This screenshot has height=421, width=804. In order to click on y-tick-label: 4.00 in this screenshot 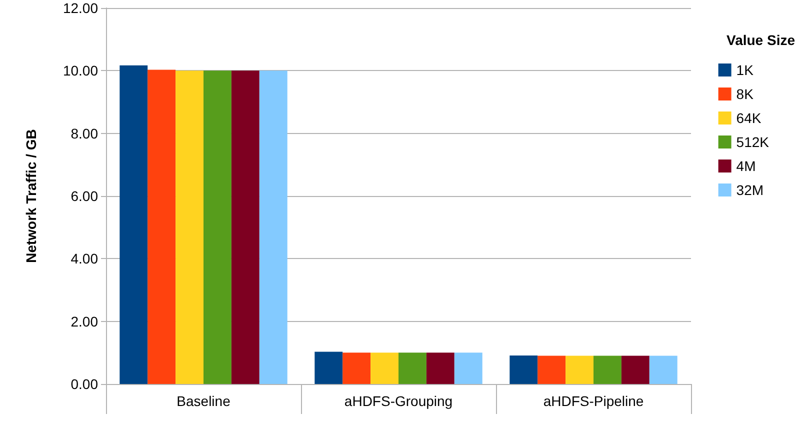, I will do `click(84, 258)`.